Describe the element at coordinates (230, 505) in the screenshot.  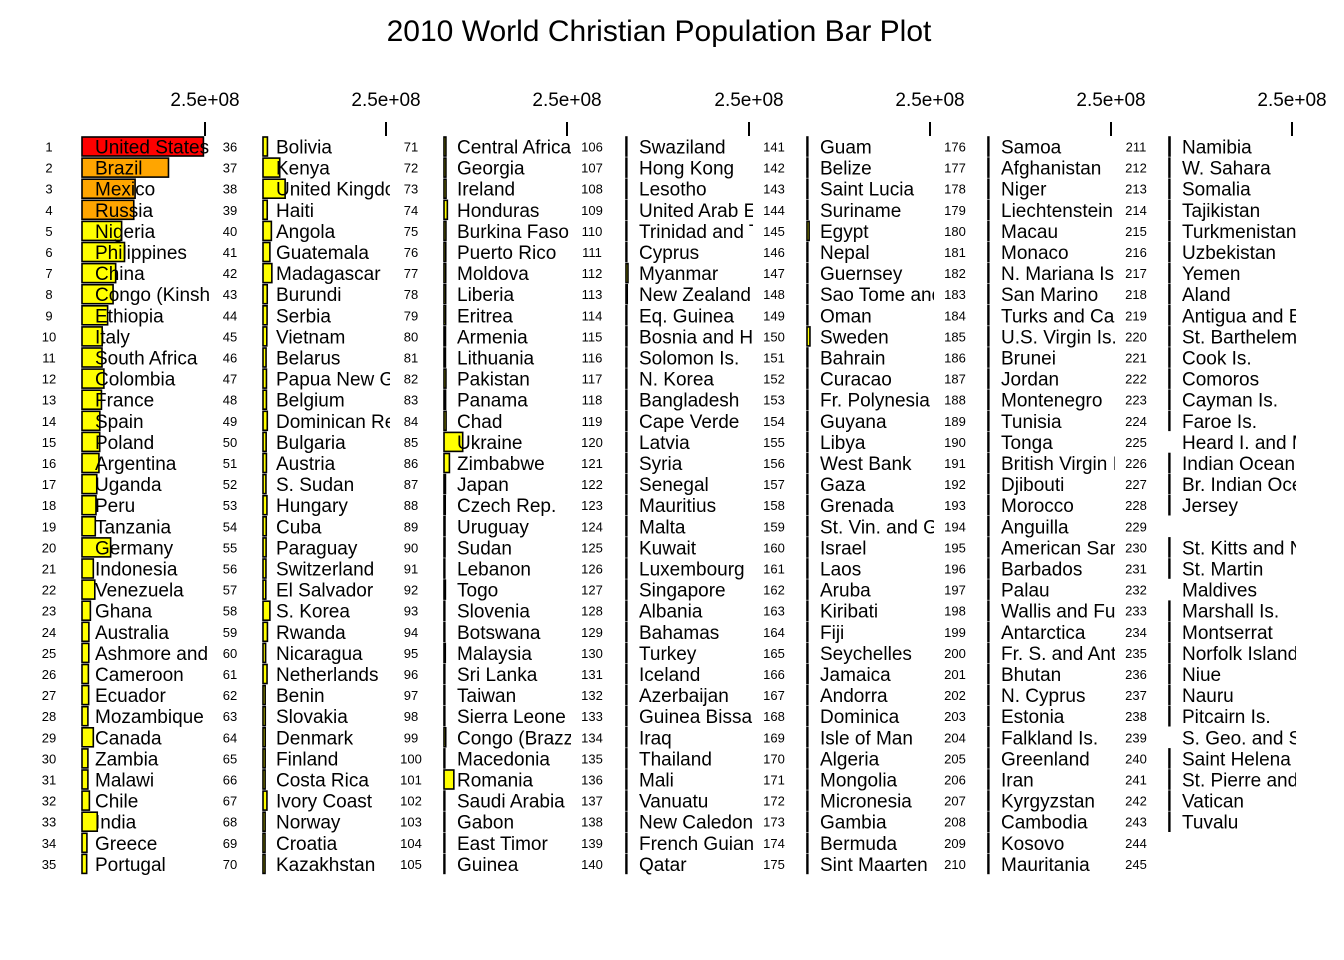
I see `rank-label: 53` at that location.